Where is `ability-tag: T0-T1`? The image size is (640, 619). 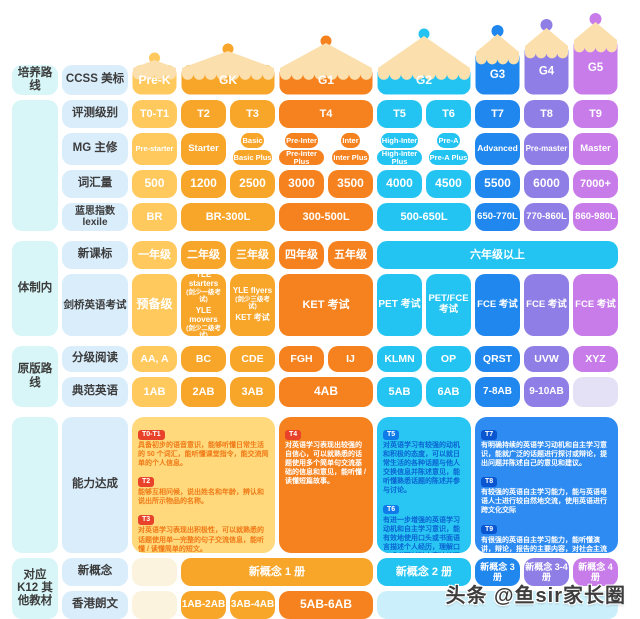
ability-tag: T0-T1 is located at coordinates (151, 435).